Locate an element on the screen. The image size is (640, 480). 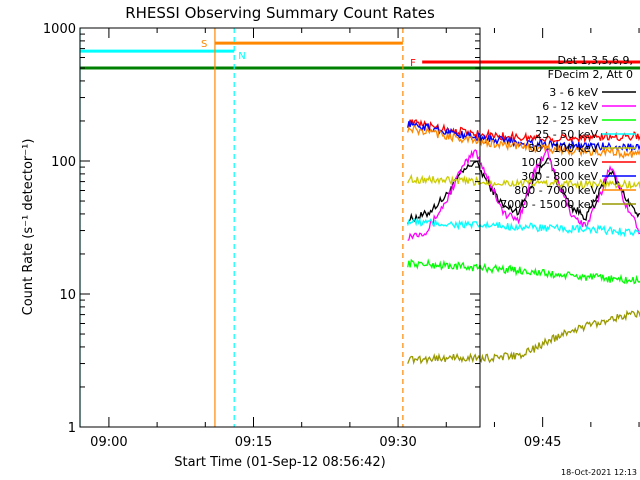
legend-label-800-7000-kev: 800 - 7000 keV is located at coordinates (556, 190).